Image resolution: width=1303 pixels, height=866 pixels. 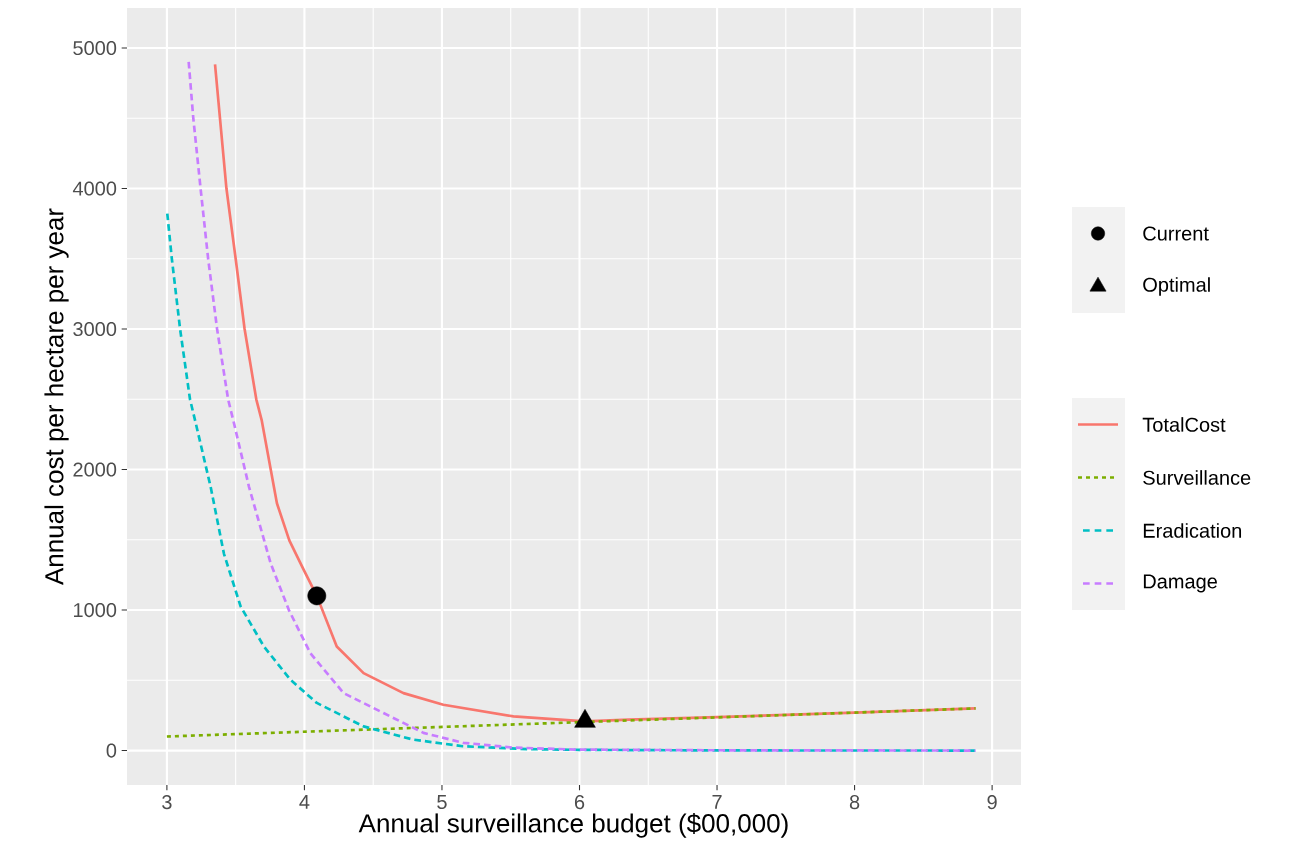 I want to click on x-tick-label: 7, so click(x=717, y=802).